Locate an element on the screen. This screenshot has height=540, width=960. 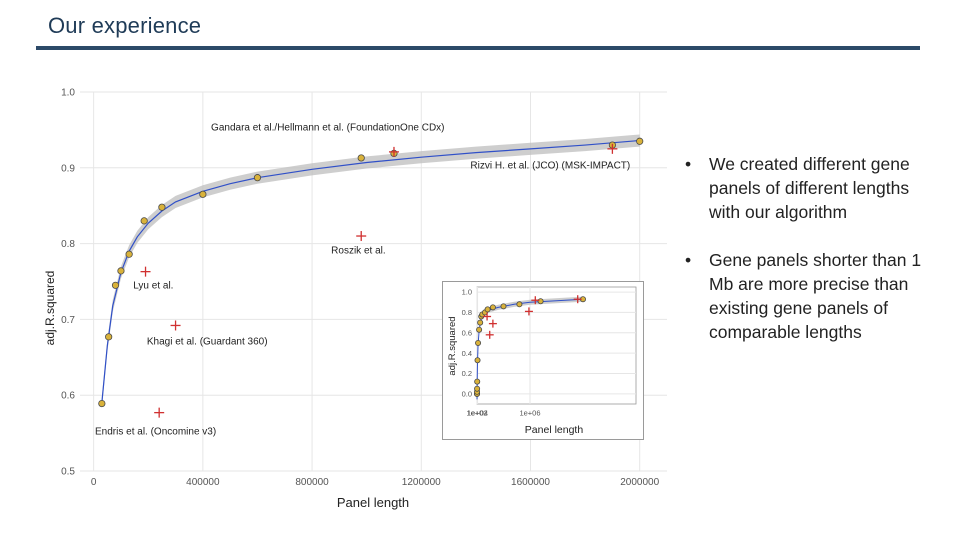
main-y-tick-label: 0.8 is located at coordinates (68, 244).